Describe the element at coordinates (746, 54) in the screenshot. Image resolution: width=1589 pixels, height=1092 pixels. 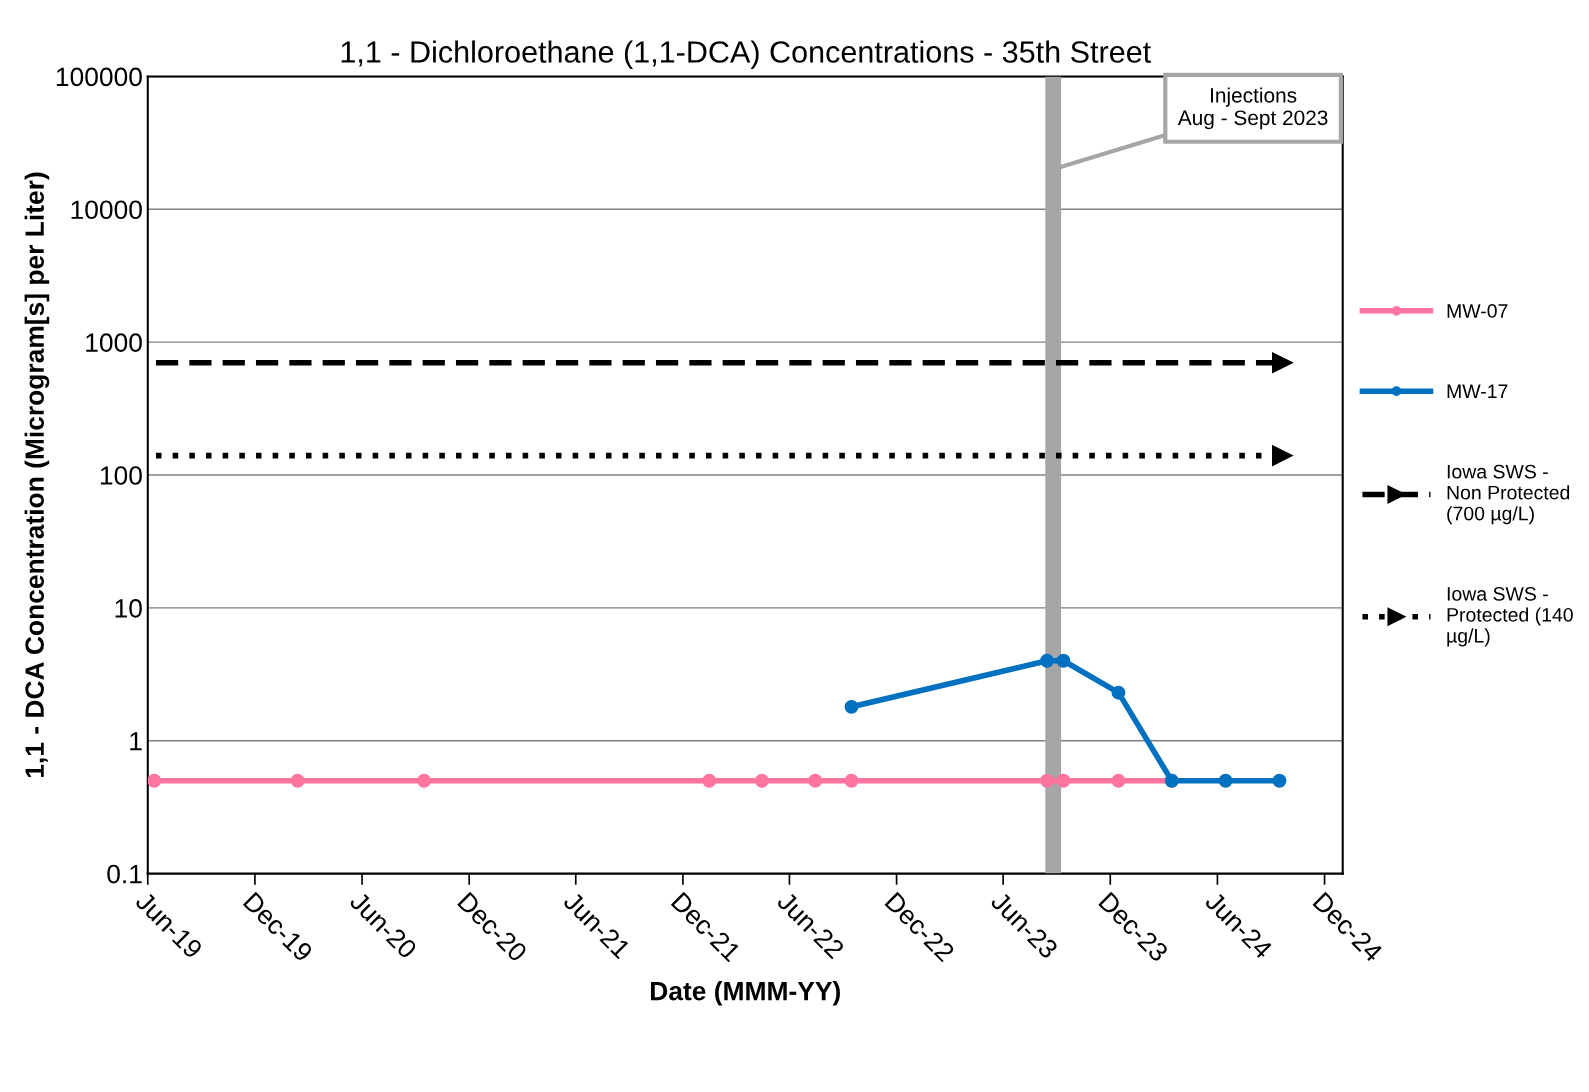
I see `chart-title: 1,1 - Dichloroethane (1,1-DCA) Concentrations - 35th Street` at that location.